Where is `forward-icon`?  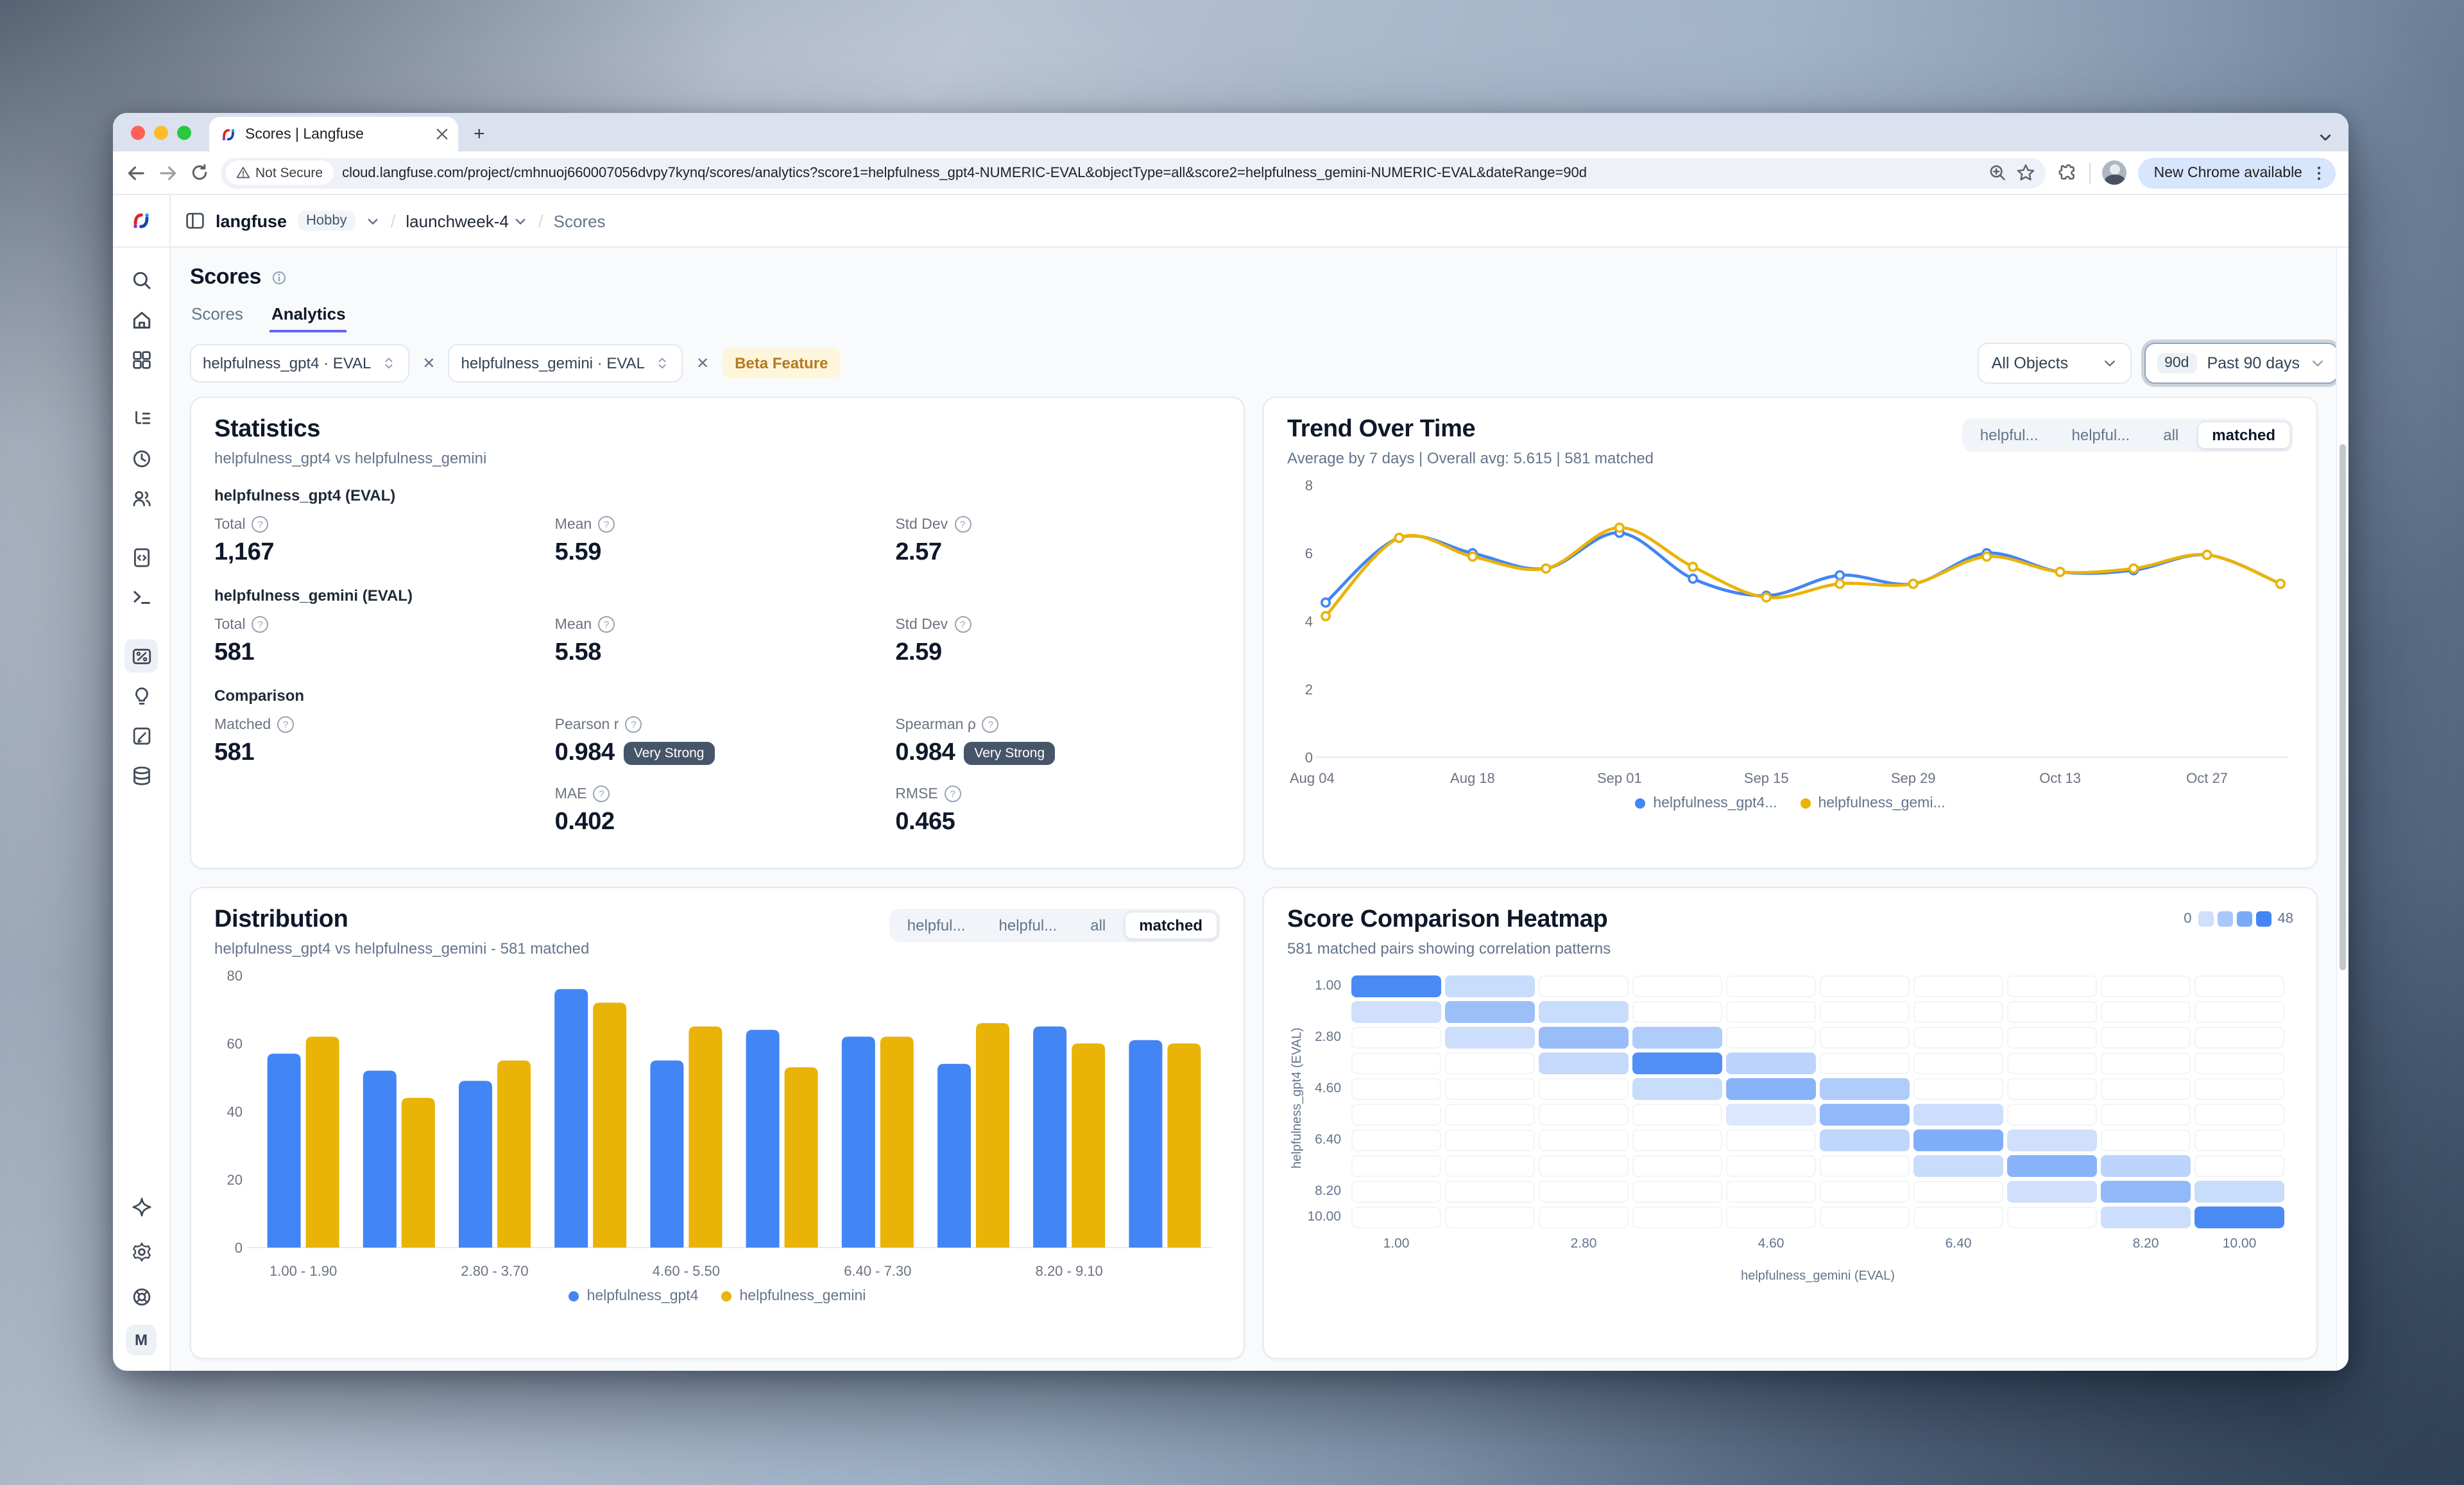 forward-icon is located at coordinates (168, 172).